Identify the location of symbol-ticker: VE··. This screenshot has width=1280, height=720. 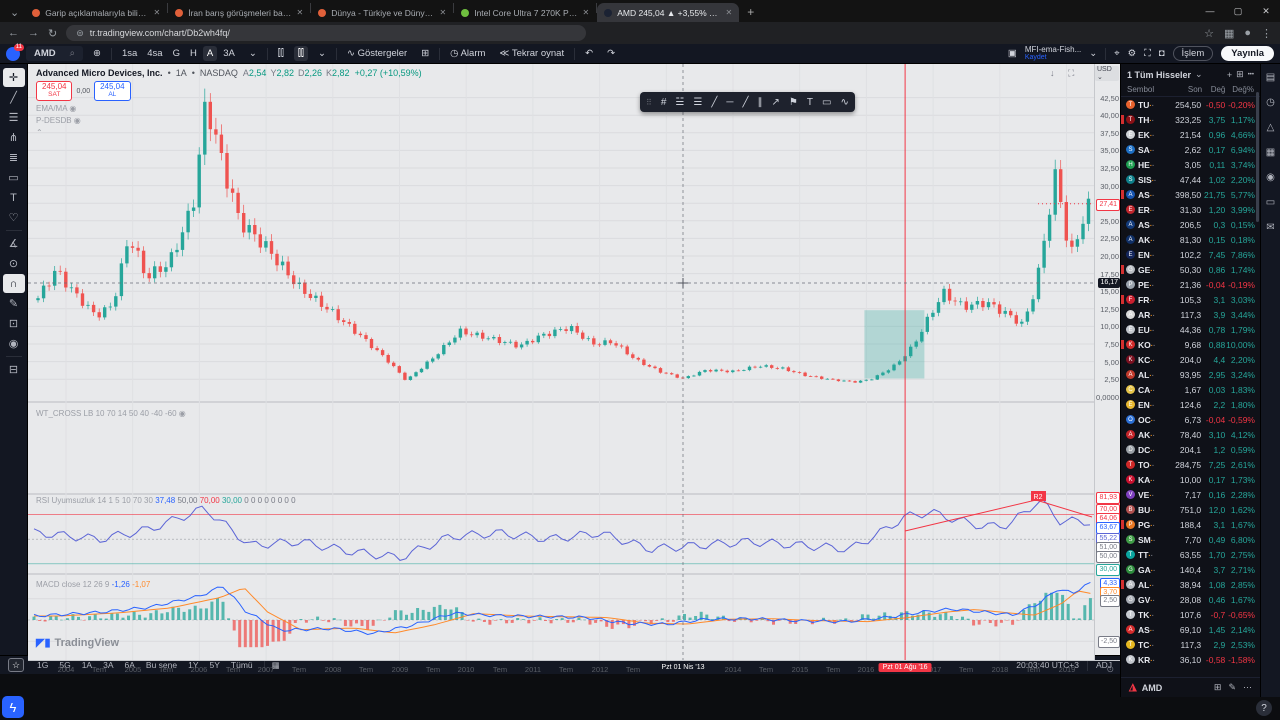
(1146, 494).